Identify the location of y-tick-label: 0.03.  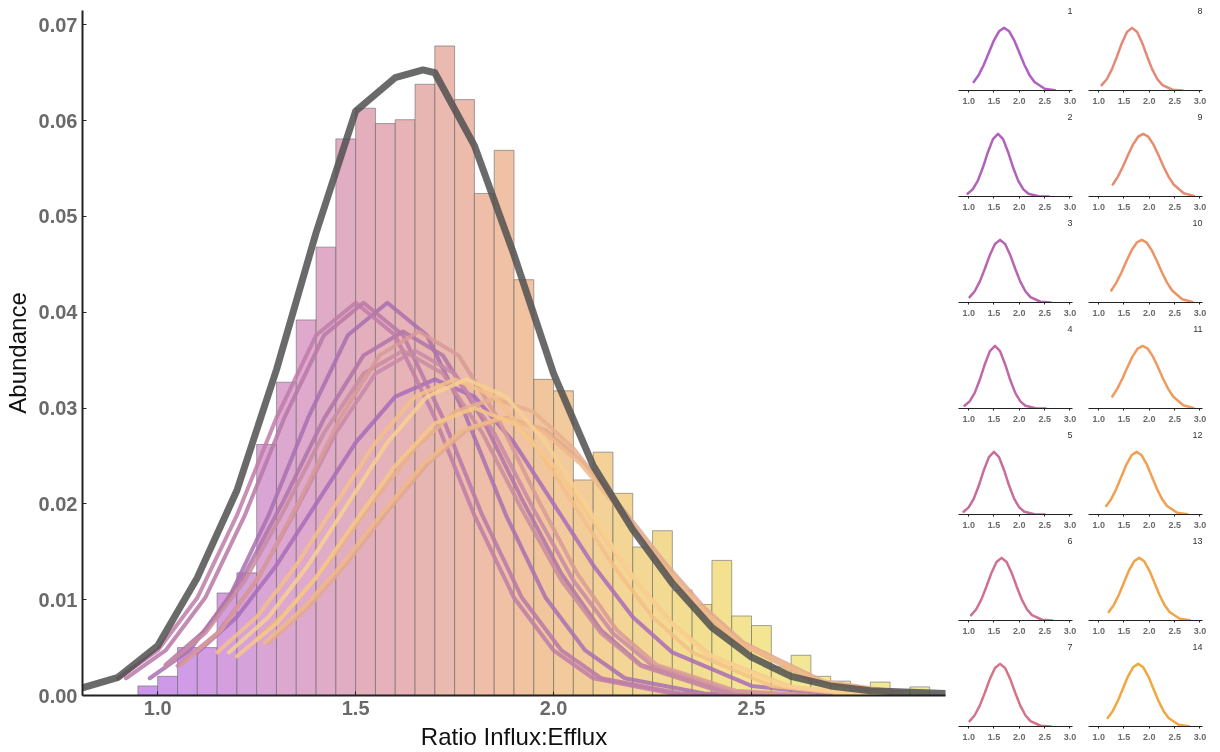
(58, 408).